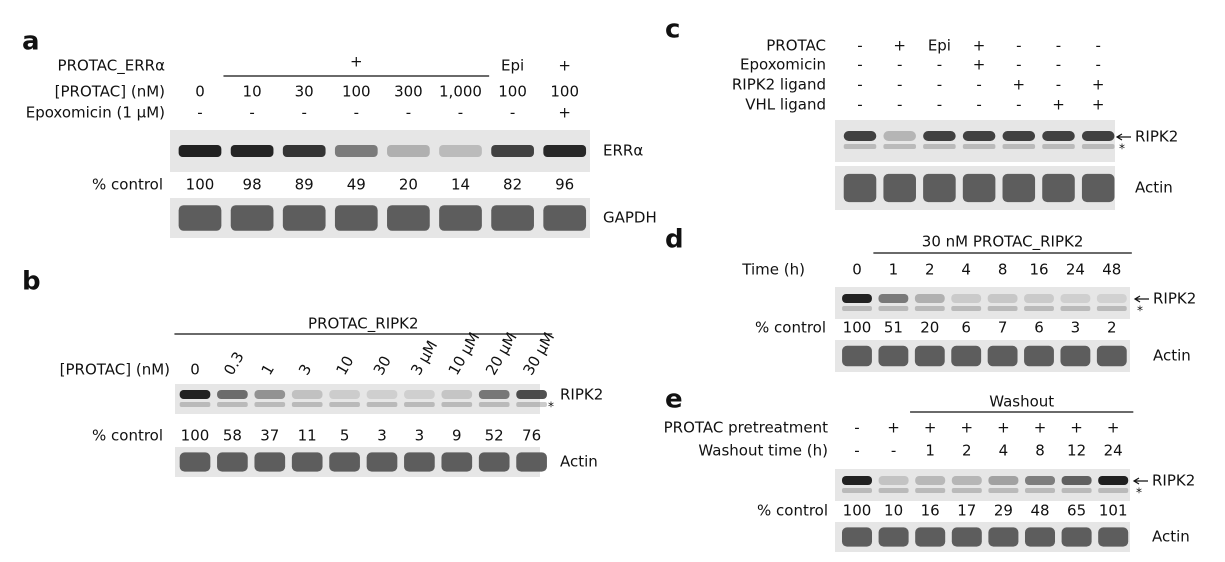  Describe the element at coordinates (1003, 242) in the screenshot. I see `panel-header: 30 nM PROTAC_RIPK2` at that location.